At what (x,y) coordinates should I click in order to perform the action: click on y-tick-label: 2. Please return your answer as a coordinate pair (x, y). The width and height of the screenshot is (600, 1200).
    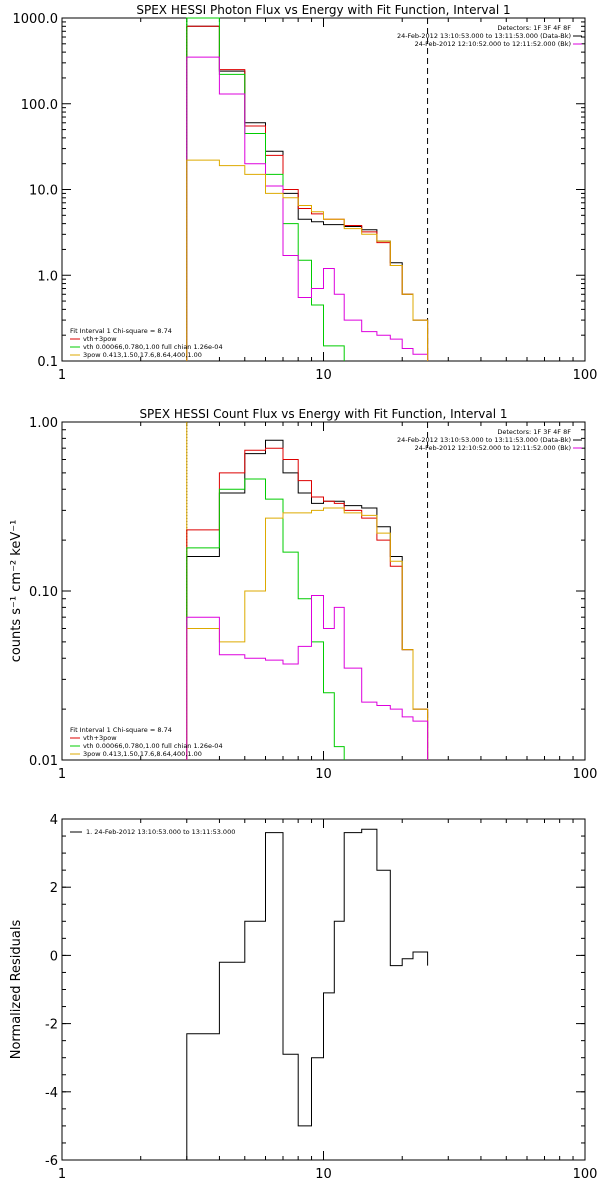
    Looking at the image, I should click on (54, 888).